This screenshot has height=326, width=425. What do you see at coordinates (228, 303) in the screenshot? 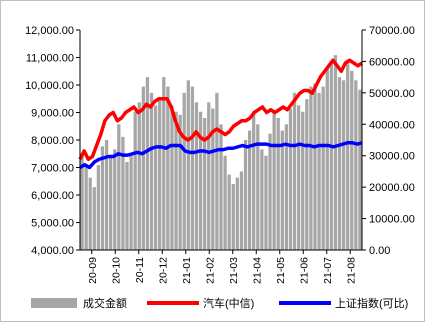
I see `legend-label: 汽车(中信)` at bounding box center [228, 303].